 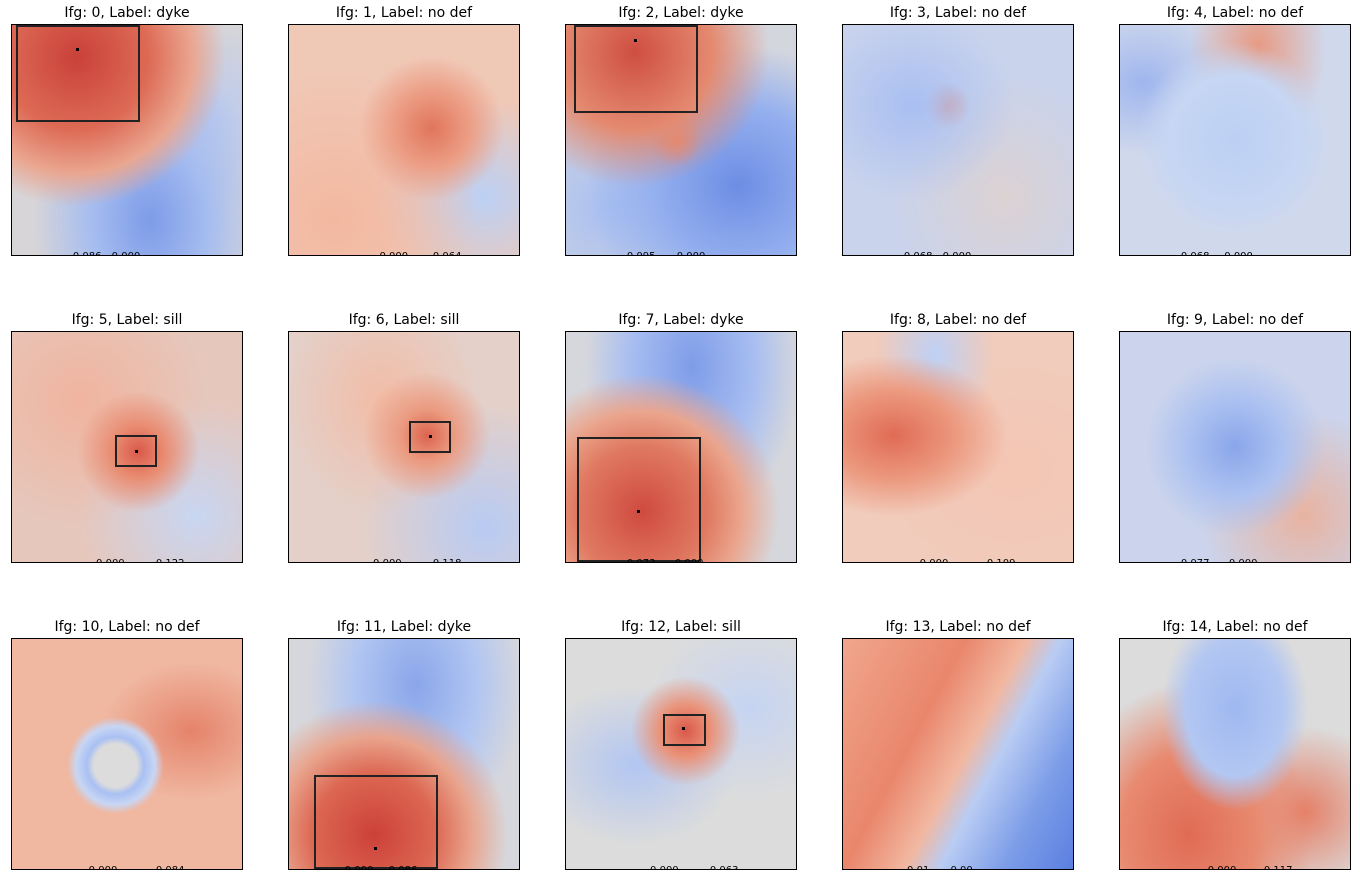 What do you see at coordinates (1235, 627) in the screenshot?
I see `panel-title: Ifg: 14, Label: no def` at bounding box center [1235, 627].